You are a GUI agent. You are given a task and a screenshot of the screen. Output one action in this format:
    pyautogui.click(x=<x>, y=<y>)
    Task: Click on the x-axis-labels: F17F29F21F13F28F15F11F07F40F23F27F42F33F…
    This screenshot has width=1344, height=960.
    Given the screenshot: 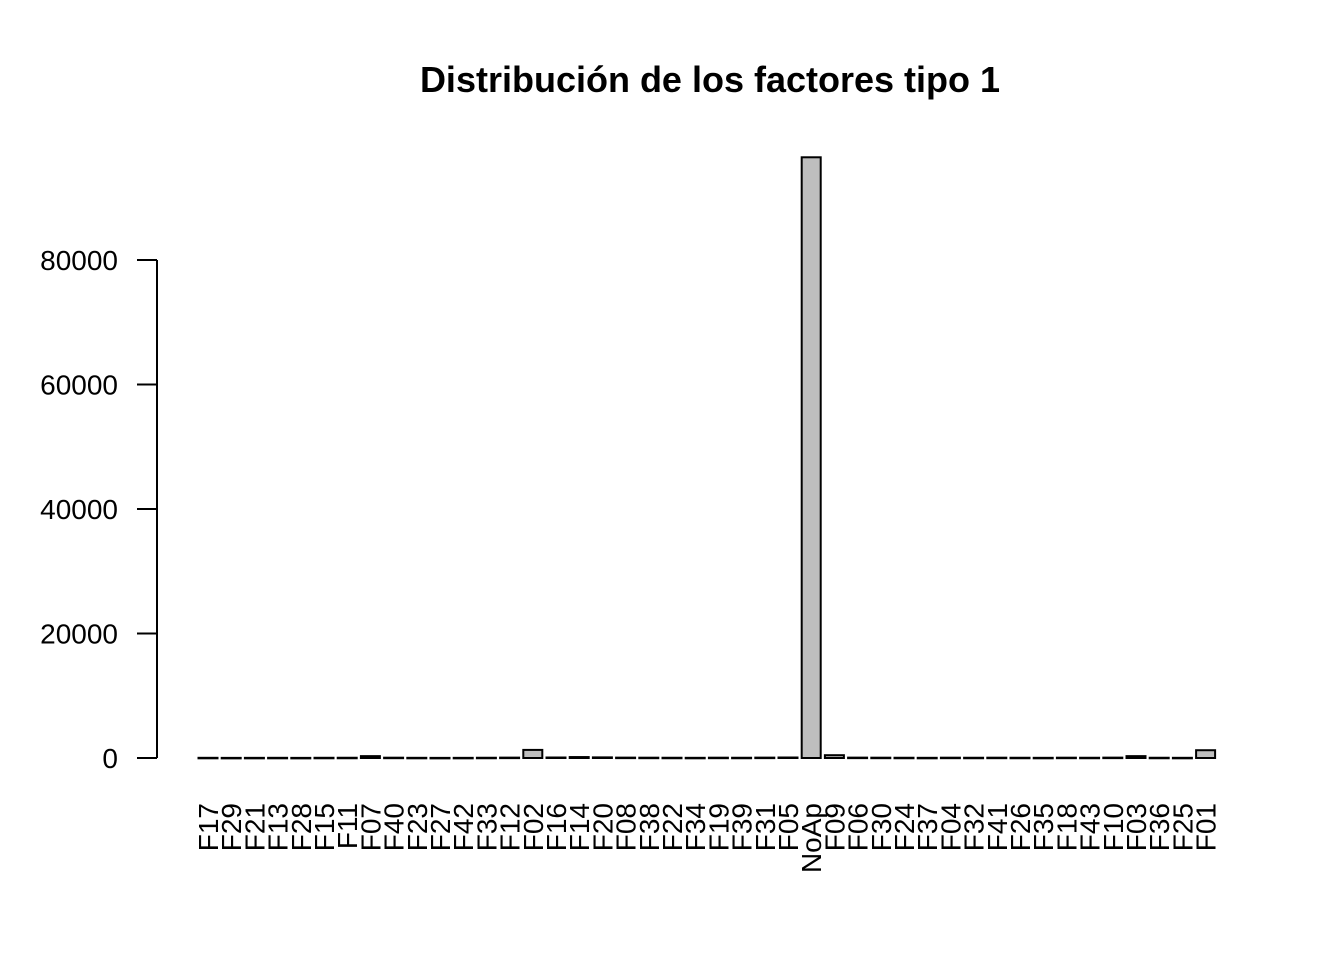 What is the action you would take?
    pyautogui.click(x=707, y=838)
    